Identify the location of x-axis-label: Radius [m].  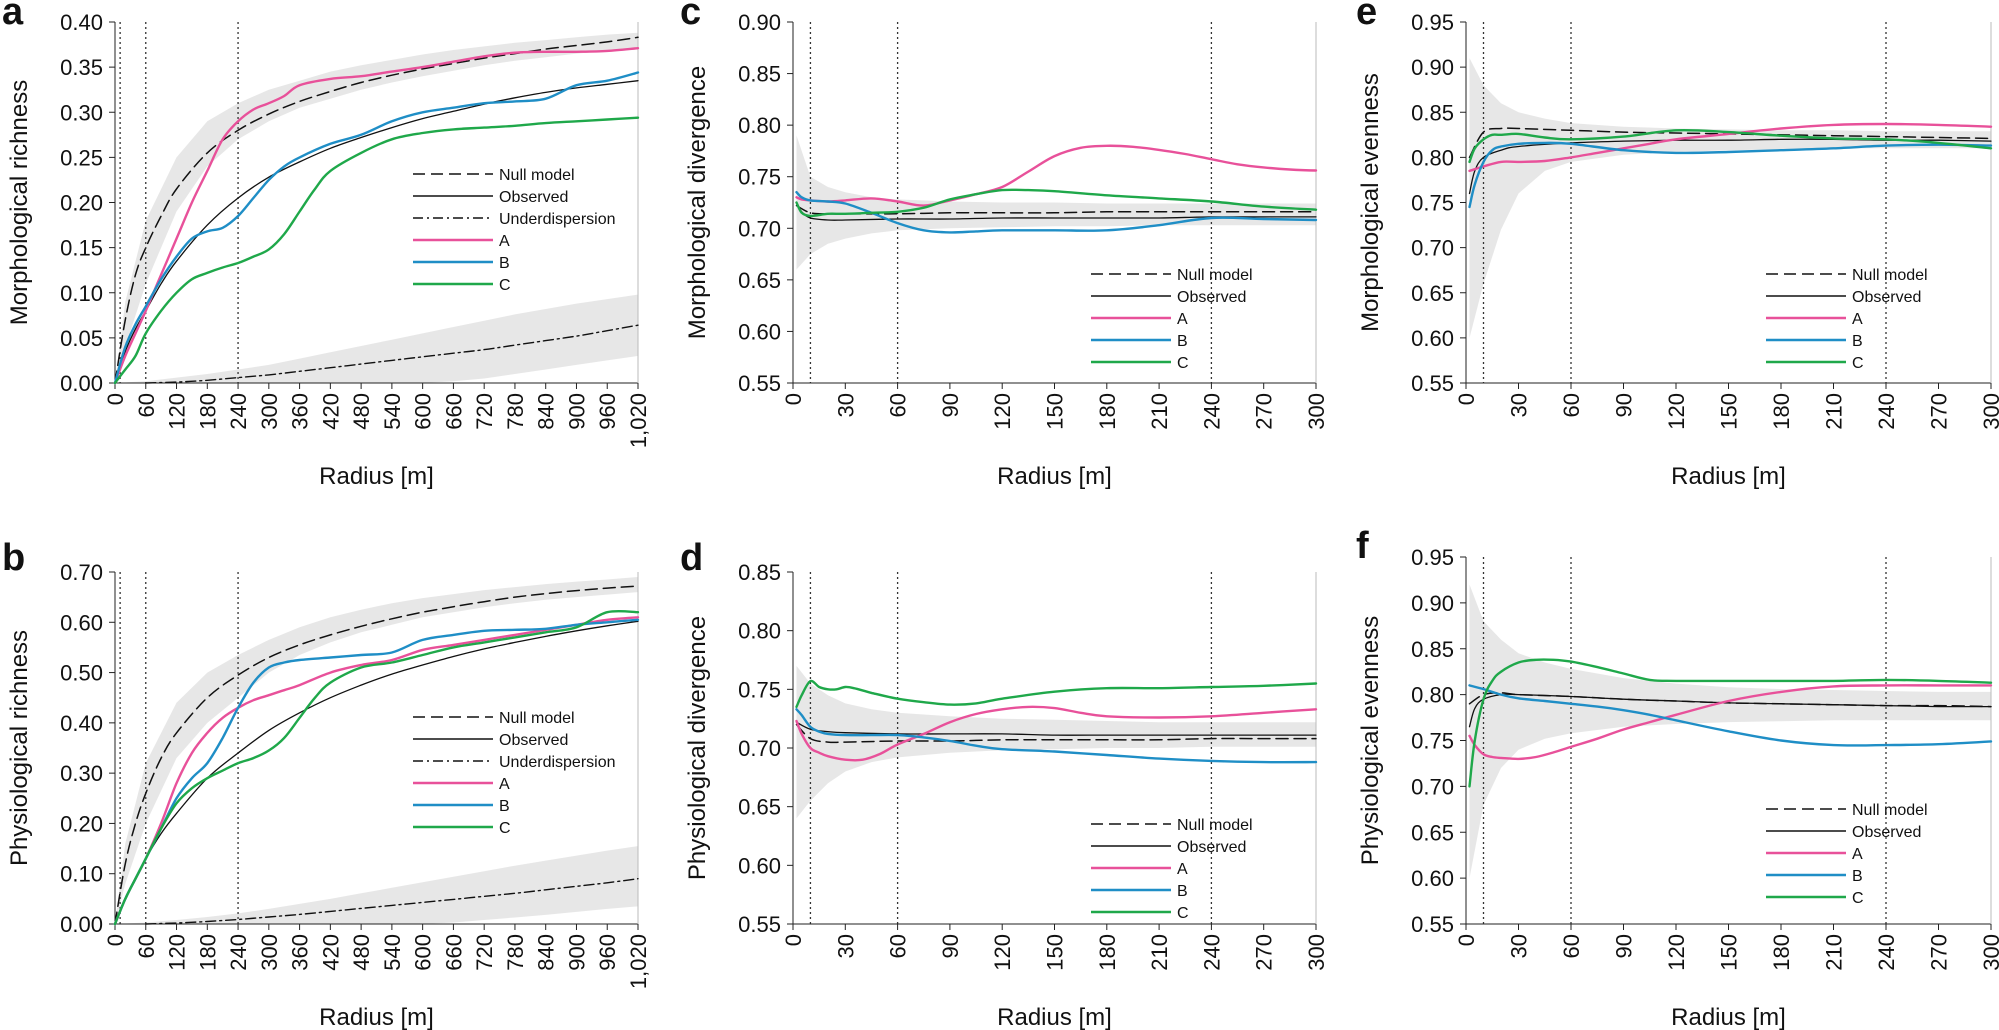
(1728, 1017).